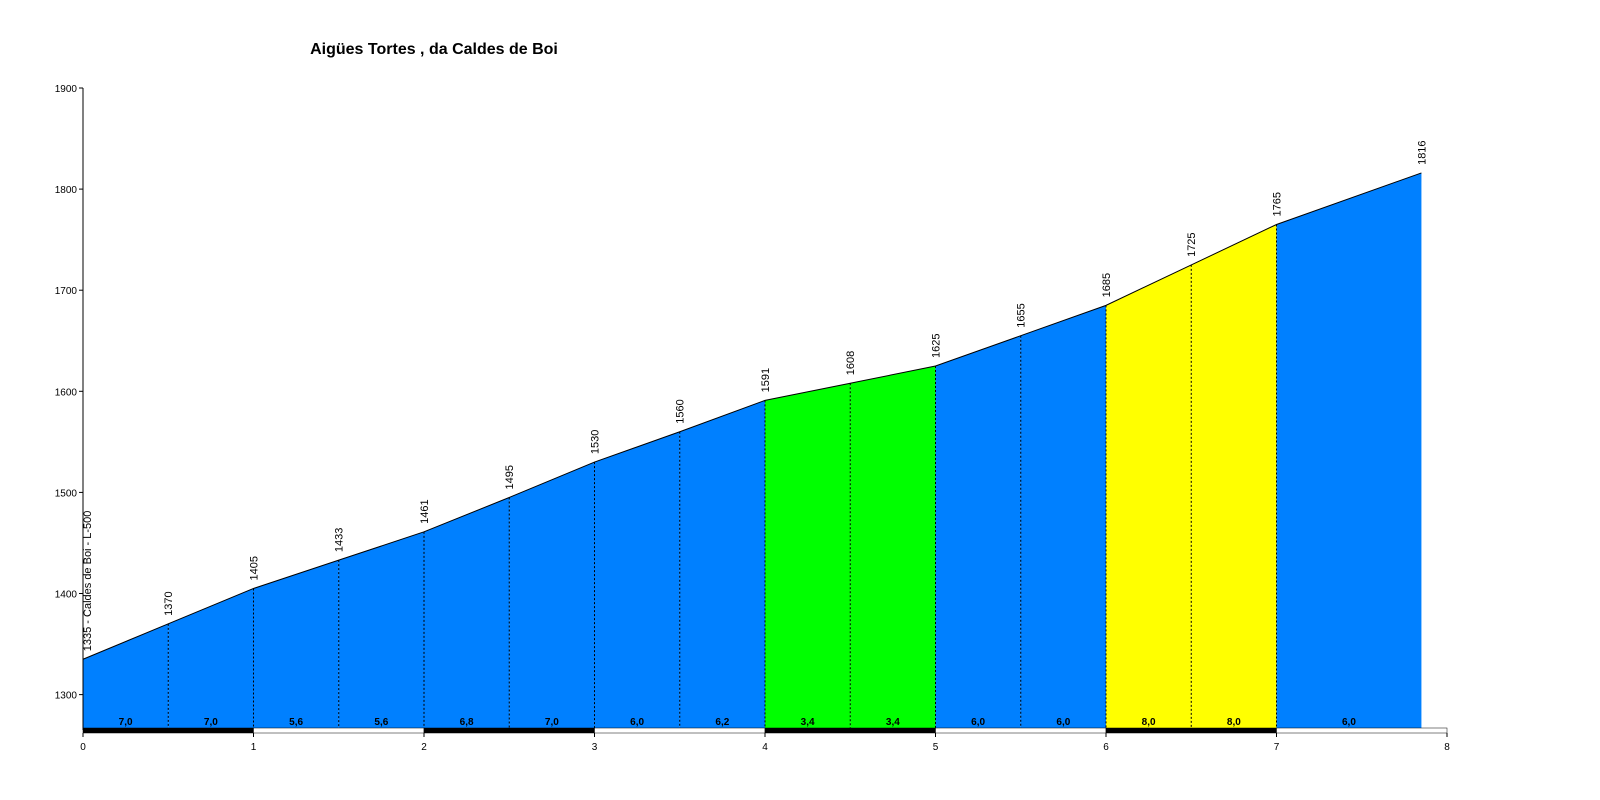 The height and width of the screenshot is (800, 1600). What do you see at coordinates (66, 392) in the screenshot?
I see `y-tick-label: 1600` at bounding box center [66, 392].